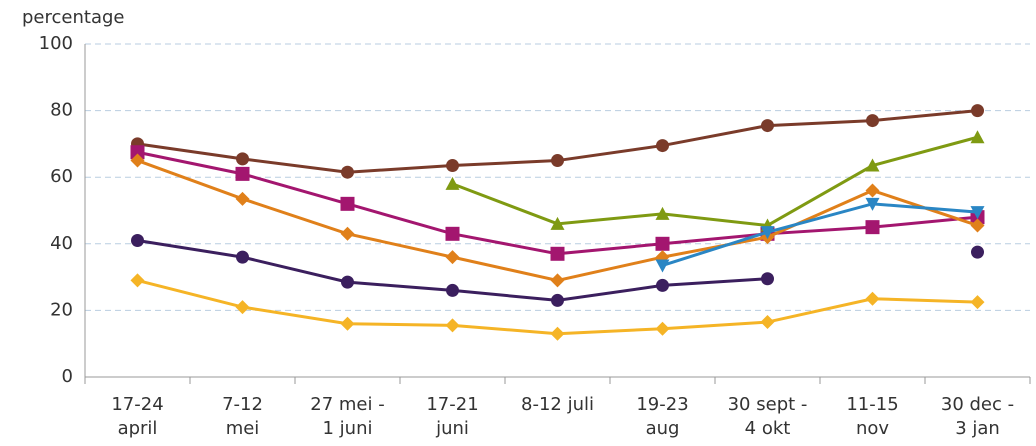  I want to click on y-axis-label: percentage, so click(73, 17).